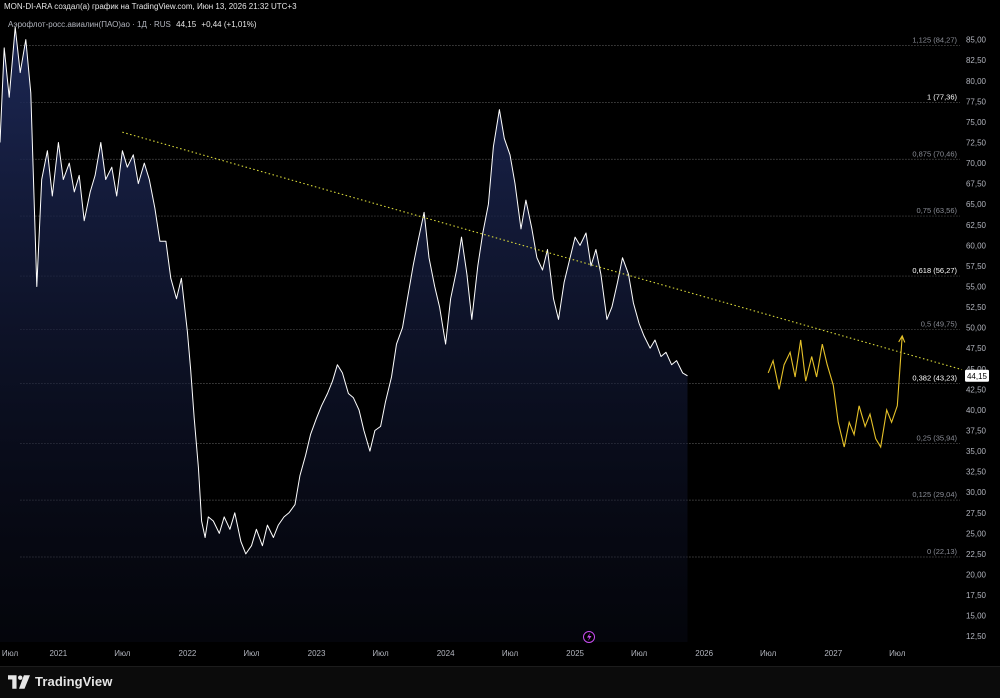 The width and height of the screenshot is (1000, 698). Describe the element at coordinates (835, 392) in the screenshot. I see `projection-line` at that location.